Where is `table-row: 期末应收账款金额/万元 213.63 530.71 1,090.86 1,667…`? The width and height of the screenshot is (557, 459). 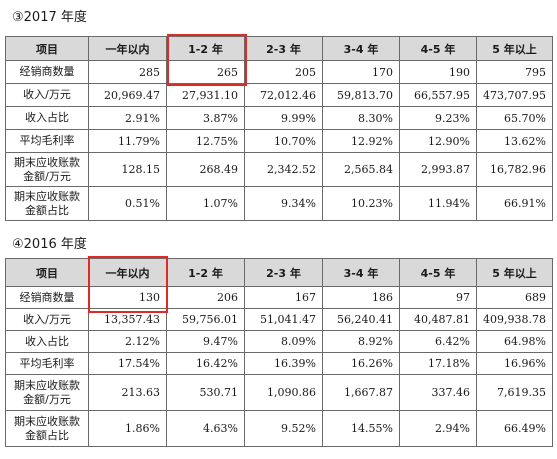 table-row: 期末应收账款金额/万元 213.63 530.71 1,090.86 1,667… is located at coordinates (279, 392).